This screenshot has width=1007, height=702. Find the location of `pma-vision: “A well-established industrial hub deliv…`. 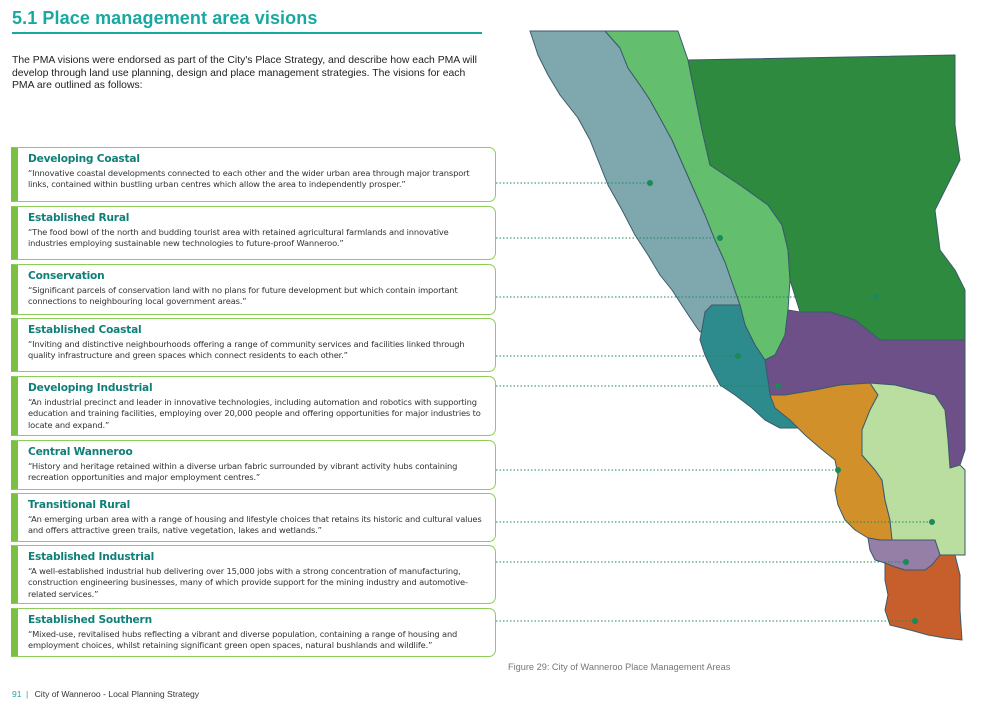

pma-vision: “A well-established industrial hub deliv… is located at coordinates (248, 582).